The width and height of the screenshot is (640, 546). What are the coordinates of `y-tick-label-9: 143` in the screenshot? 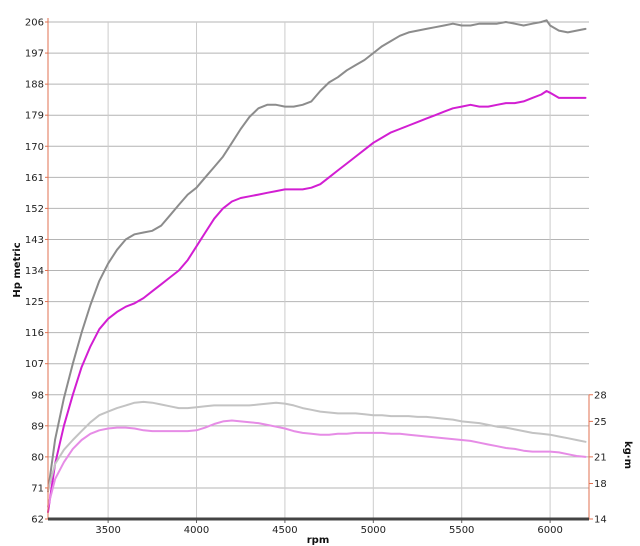 It's located at (34, 240).